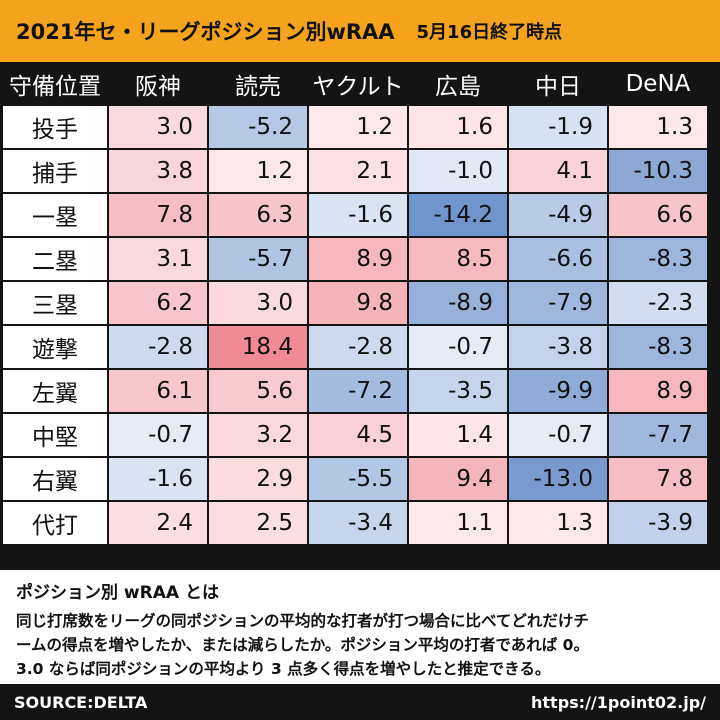  Describe the element at coordinates (258, 127) in the screenshot. I see `heat-cell: -5.2` at that location.